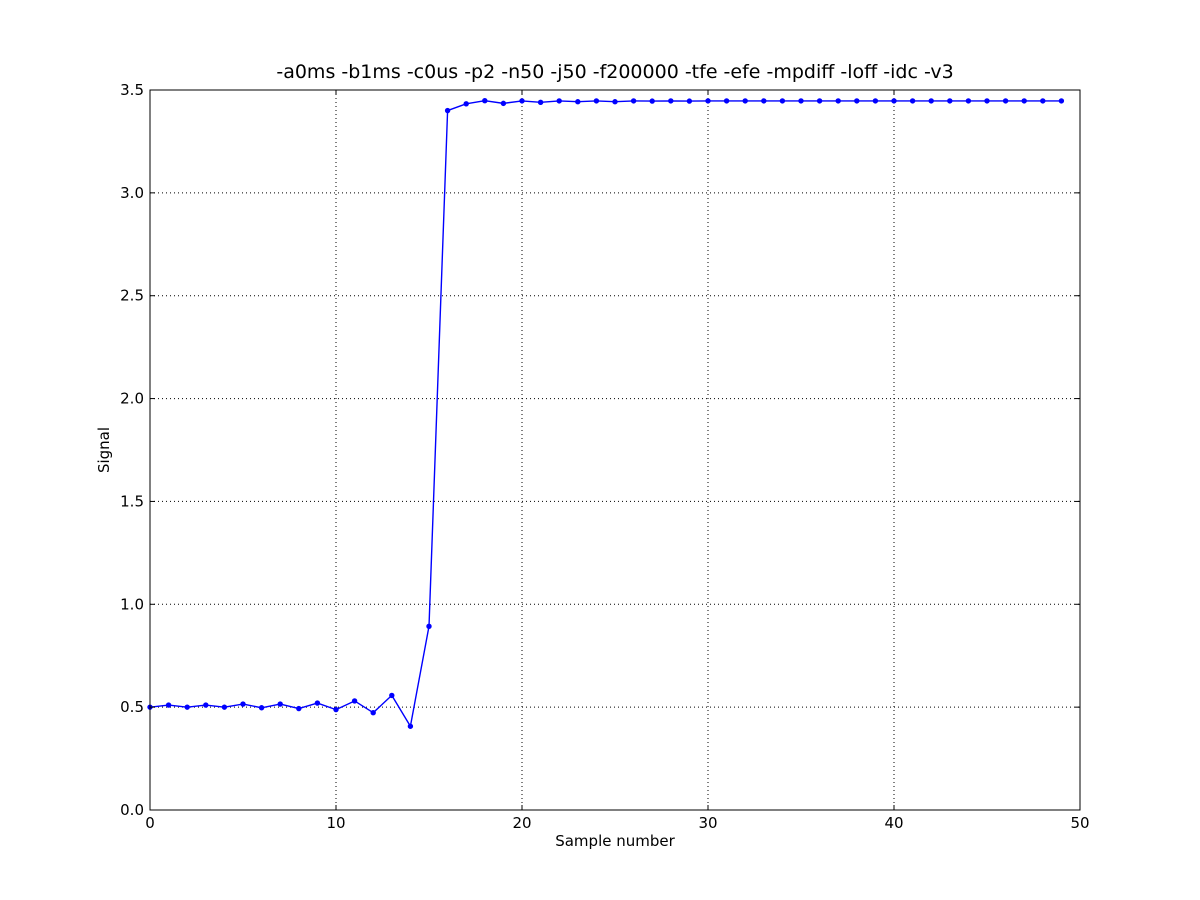 The height and width of the screenshot is (900, 1200). What do you see at coordinates (132, 501) in the screenshot?
I see `y-tick-label: 1.5` at bounding box center [132, 501].